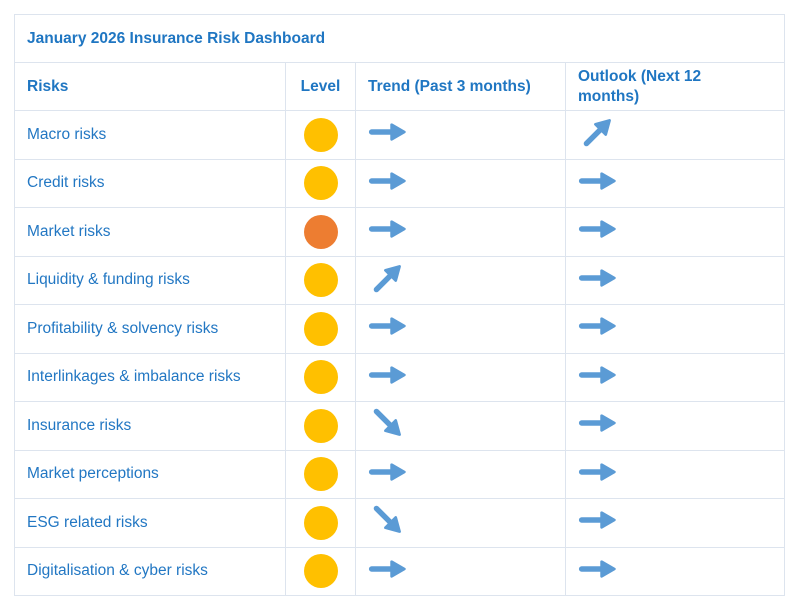 The height and width of the screenshot is (616, 794). What do you see at coordinates (150, 523) in the screenshot?
I see `risk-label: ESG related risks` at bounding box center [150, 523].